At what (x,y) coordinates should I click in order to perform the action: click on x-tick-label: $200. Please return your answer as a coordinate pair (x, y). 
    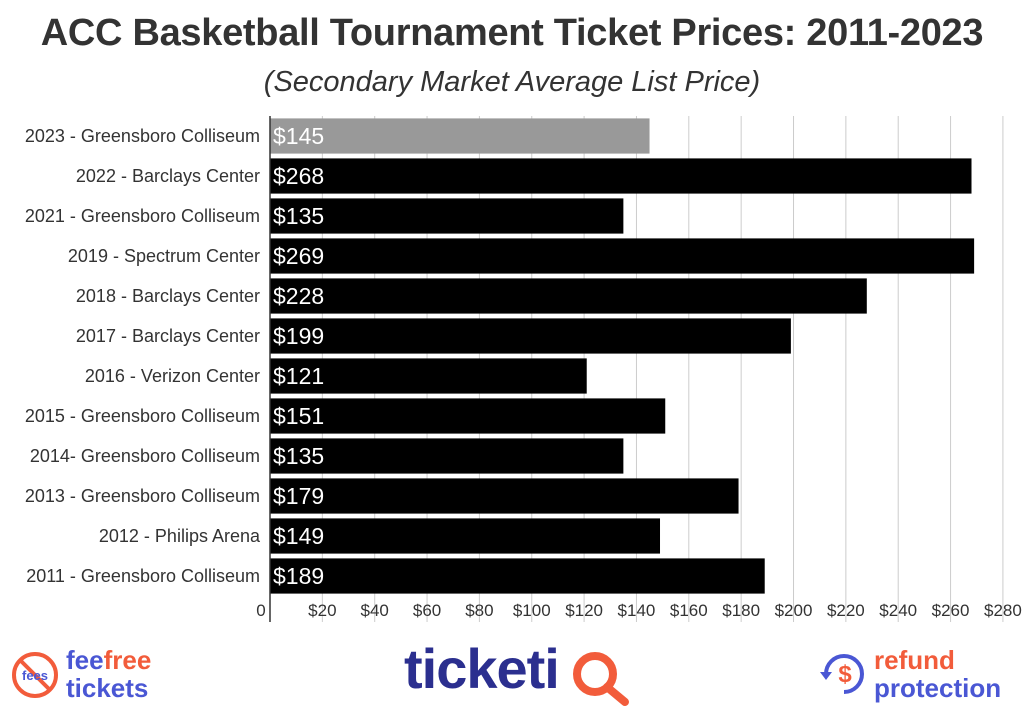
    Looking at the image, I should click on (794, 610).